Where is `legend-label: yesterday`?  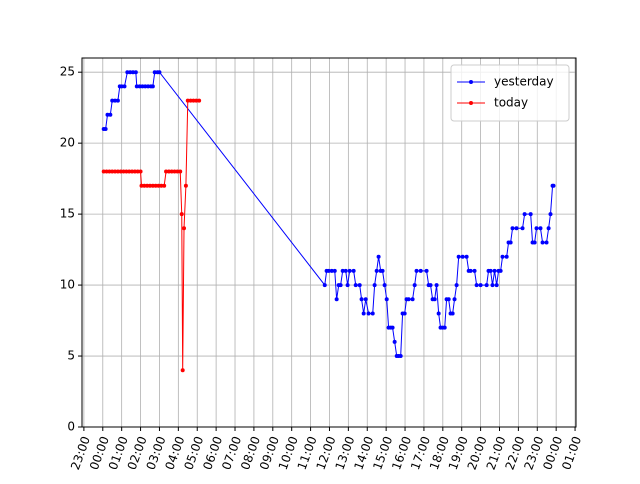 legend-label: yesterday is located at coordinates (524, 82).